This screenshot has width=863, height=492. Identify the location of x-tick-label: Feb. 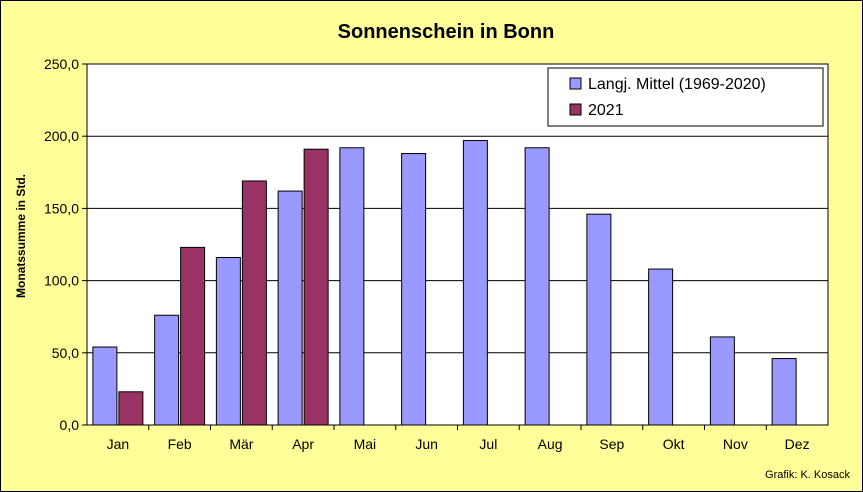
(180, 444).